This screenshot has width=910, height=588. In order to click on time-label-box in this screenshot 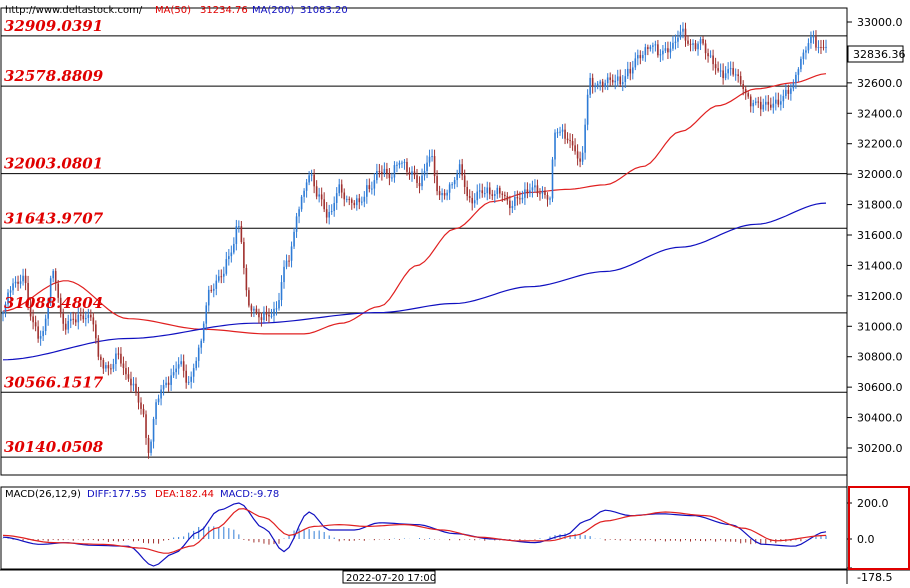, I will do `click(389, 577)`.